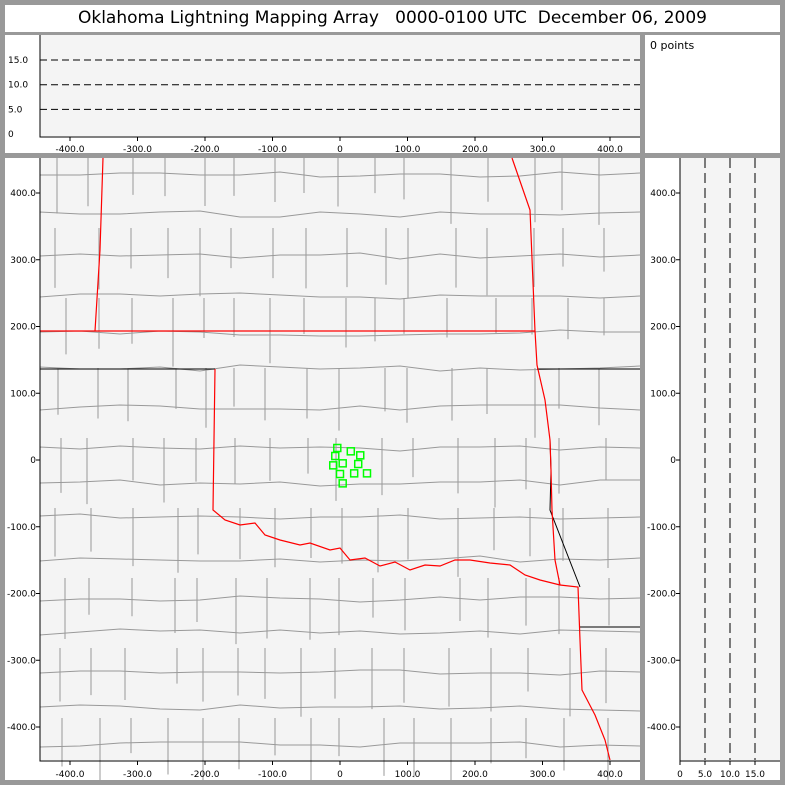 This screenshot has width=785, height=785. What do you see at coordinates (661, 661) in the screenshot?
I see `right-y-tick-label: -300.0` at bounding box center [661, 661].